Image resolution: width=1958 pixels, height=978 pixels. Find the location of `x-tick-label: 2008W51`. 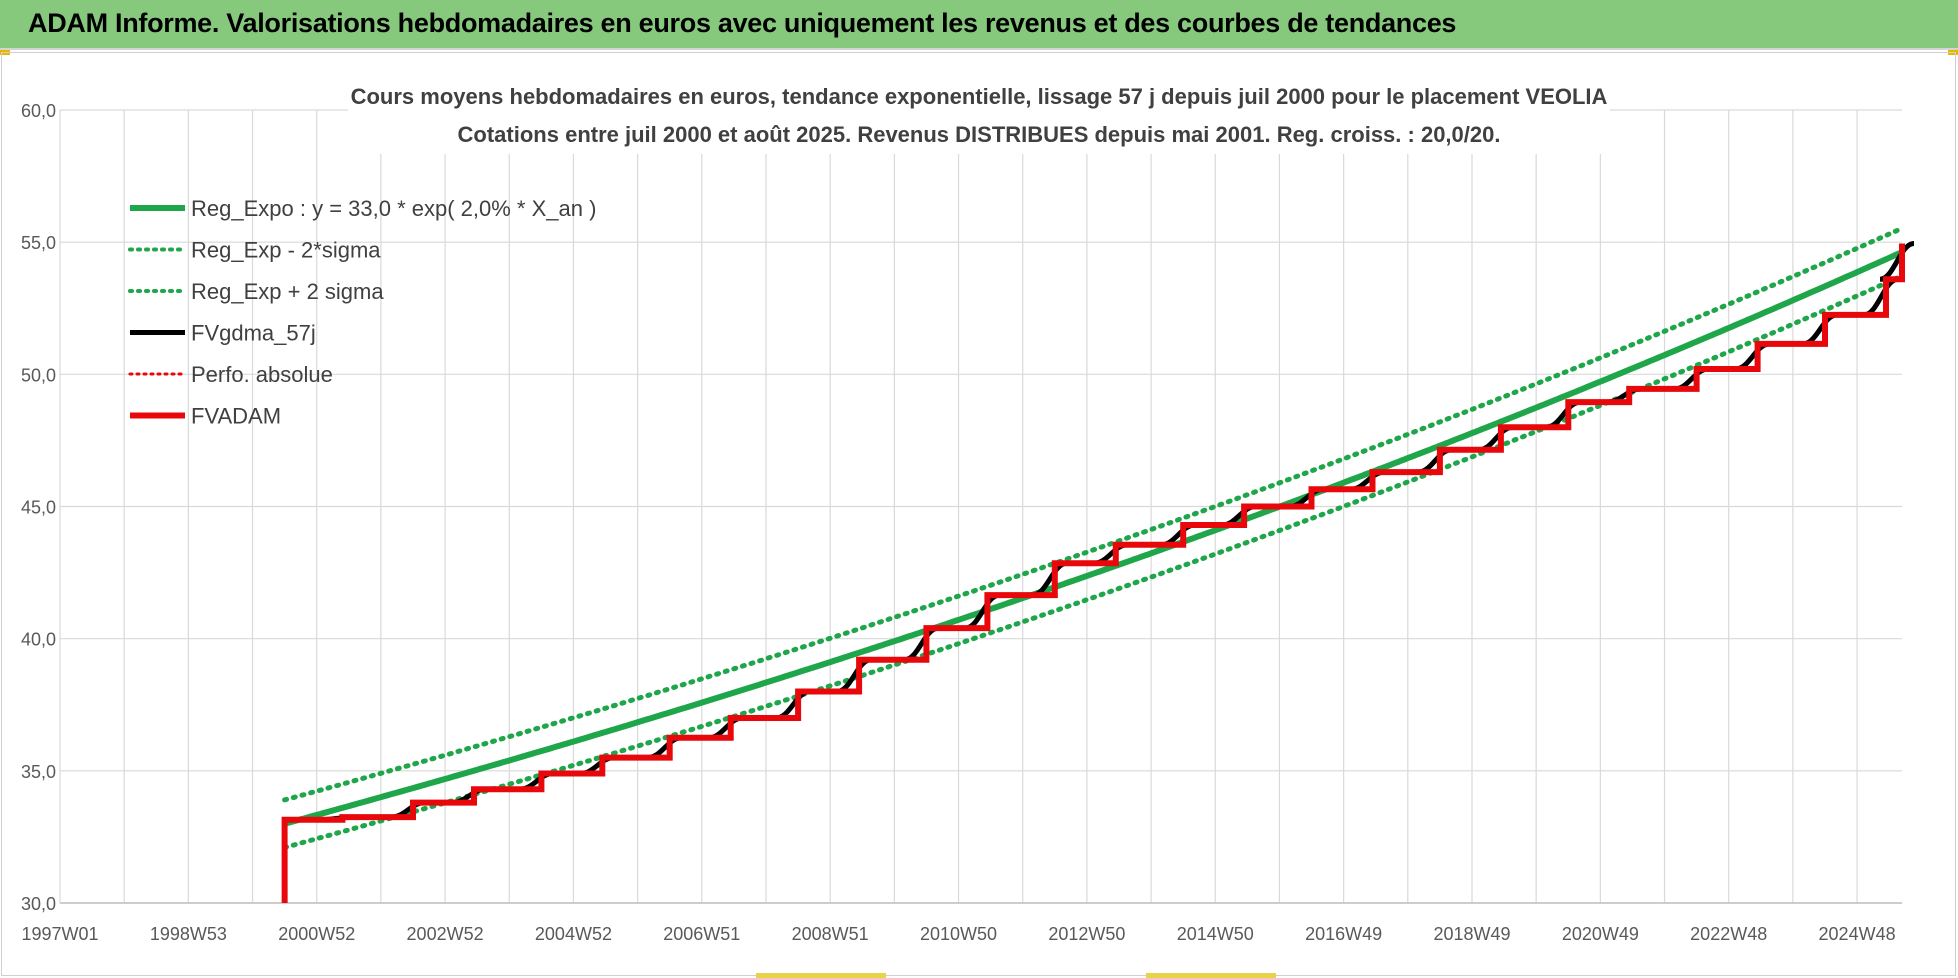

x-tick-label: 2008W51 is located at coordinates (830, 934).